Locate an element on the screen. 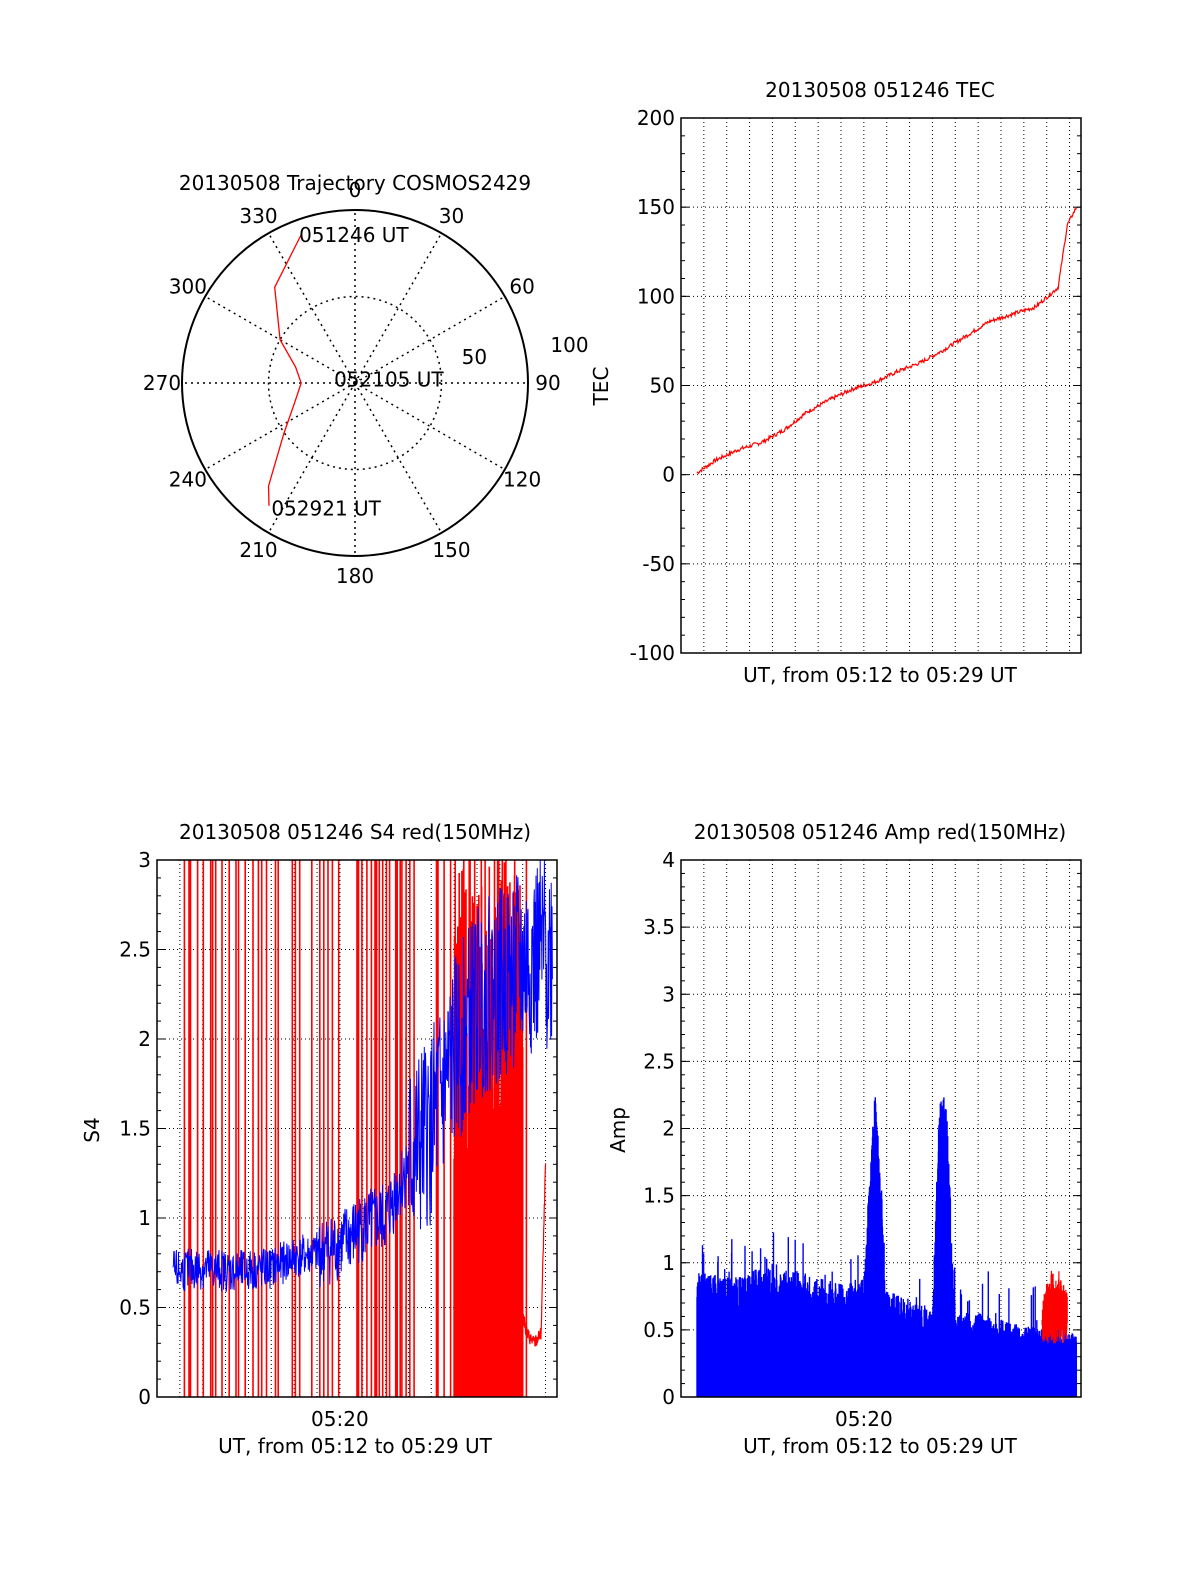 This screenshot has height=1575, width=1200. y-tick-label: 4 is located at coordinates (668, 860).